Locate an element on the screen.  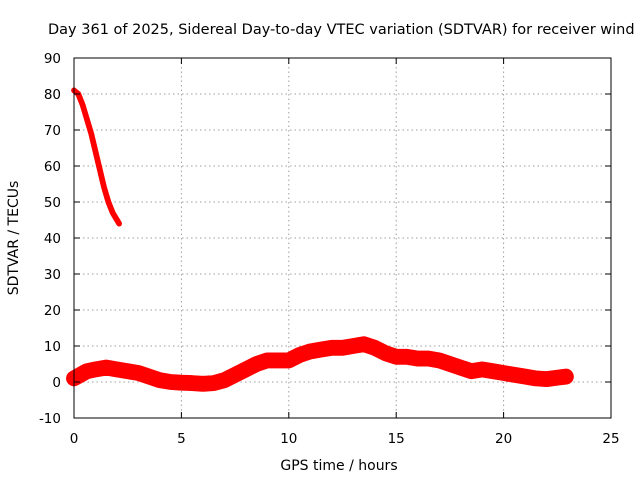
y-tick-label: 90 is located at coordinates (52, 59).